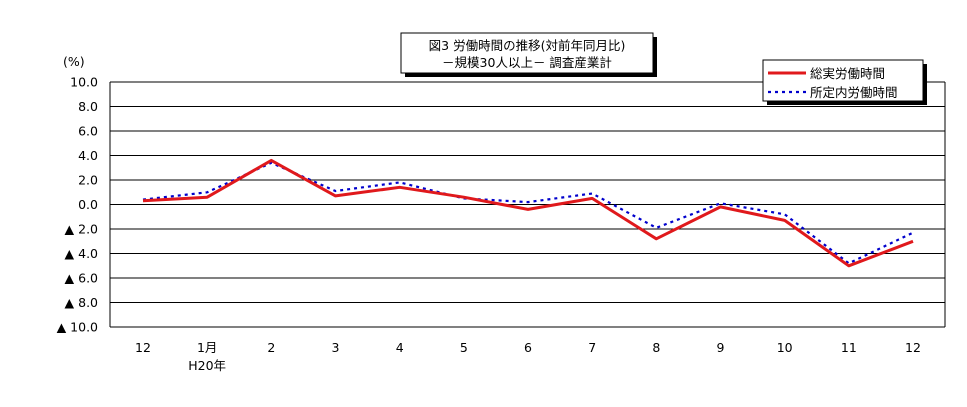  Describe the element at coordinates (271, 347) in the screenshot. I see `x-tick-label: 2` at that location.